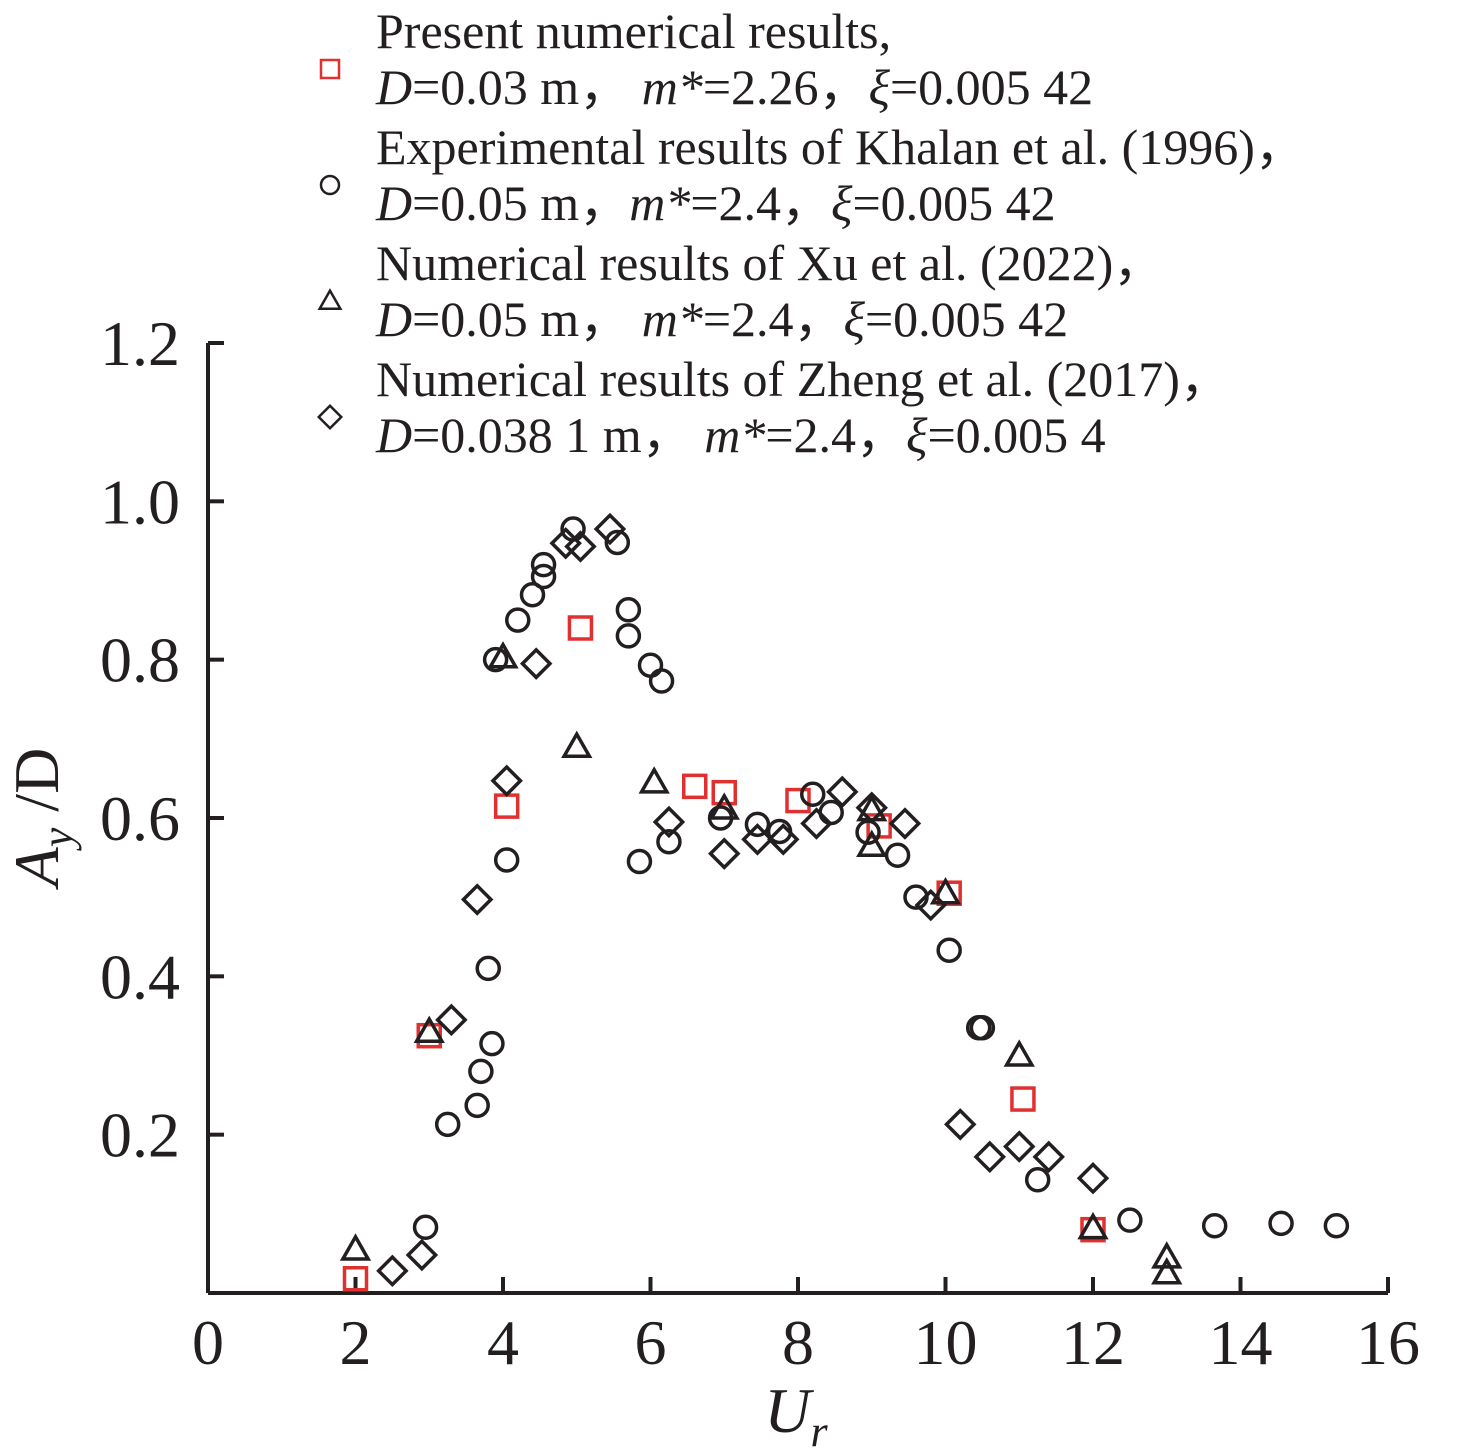 This screenshot has height=1453, width=1467. I want to click on x-tick-label: 16, so click(1388, 1342).